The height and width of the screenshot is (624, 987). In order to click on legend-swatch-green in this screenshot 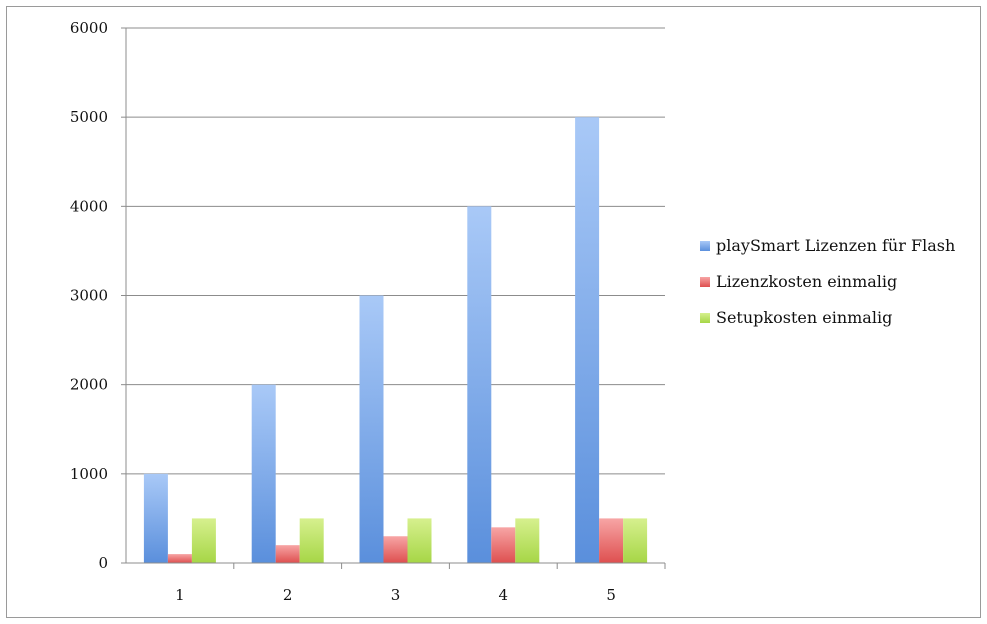, I will do `click(705, 318)`.